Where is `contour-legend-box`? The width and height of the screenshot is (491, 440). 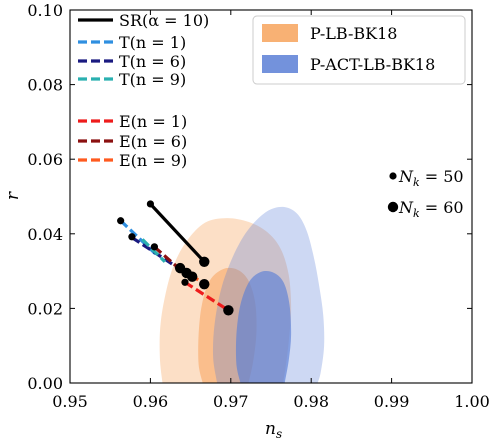 contour-legend-box is located at coordinates (359, 50).